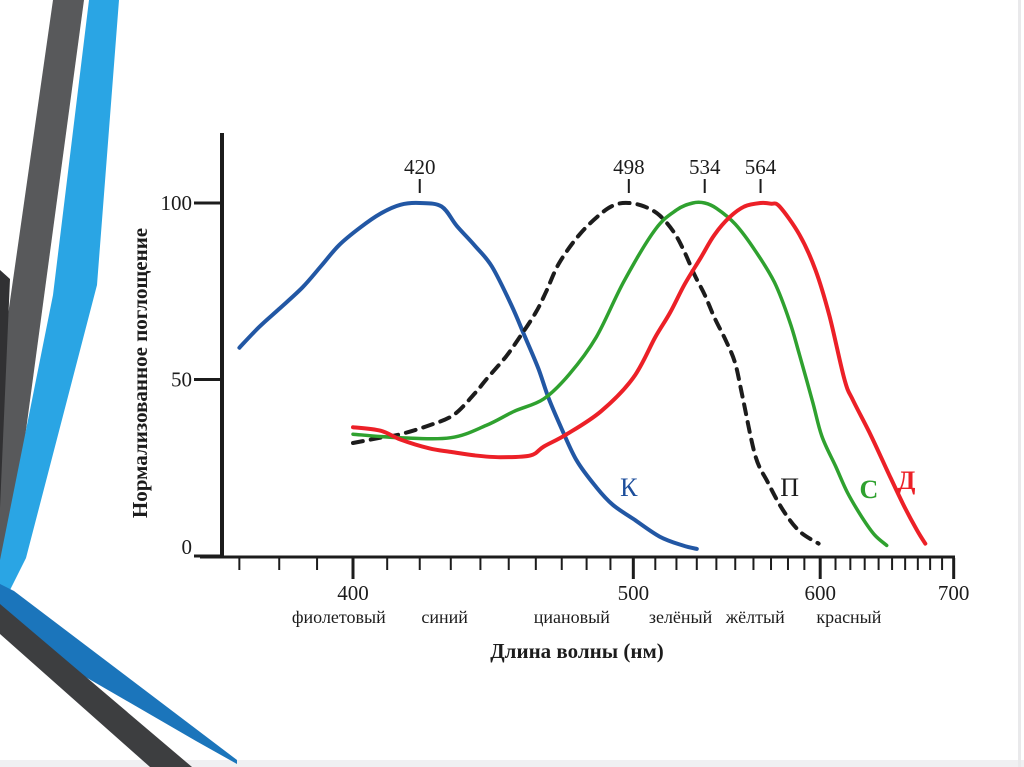 The height and width of the screenshot is (767, 1024). Describe the element at coordinates (572, 617) in the screenshot. I see `band-label-2: циановый` at that location.